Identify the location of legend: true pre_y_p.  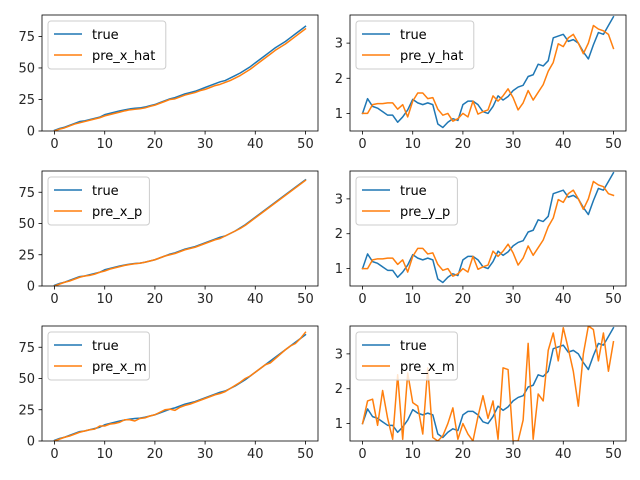
(406, 201).